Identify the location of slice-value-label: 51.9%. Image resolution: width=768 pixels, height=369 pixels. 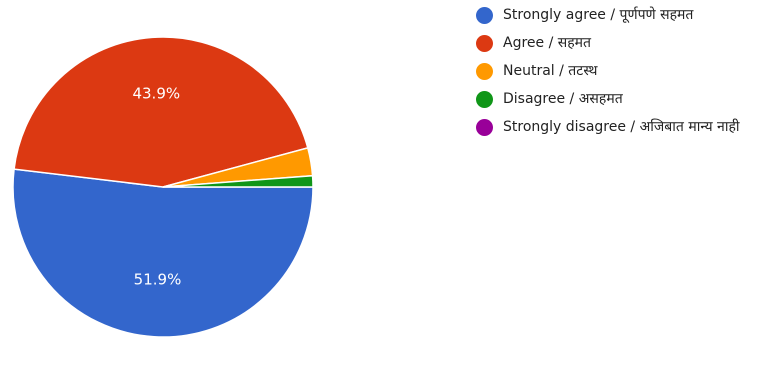
(158, 279).